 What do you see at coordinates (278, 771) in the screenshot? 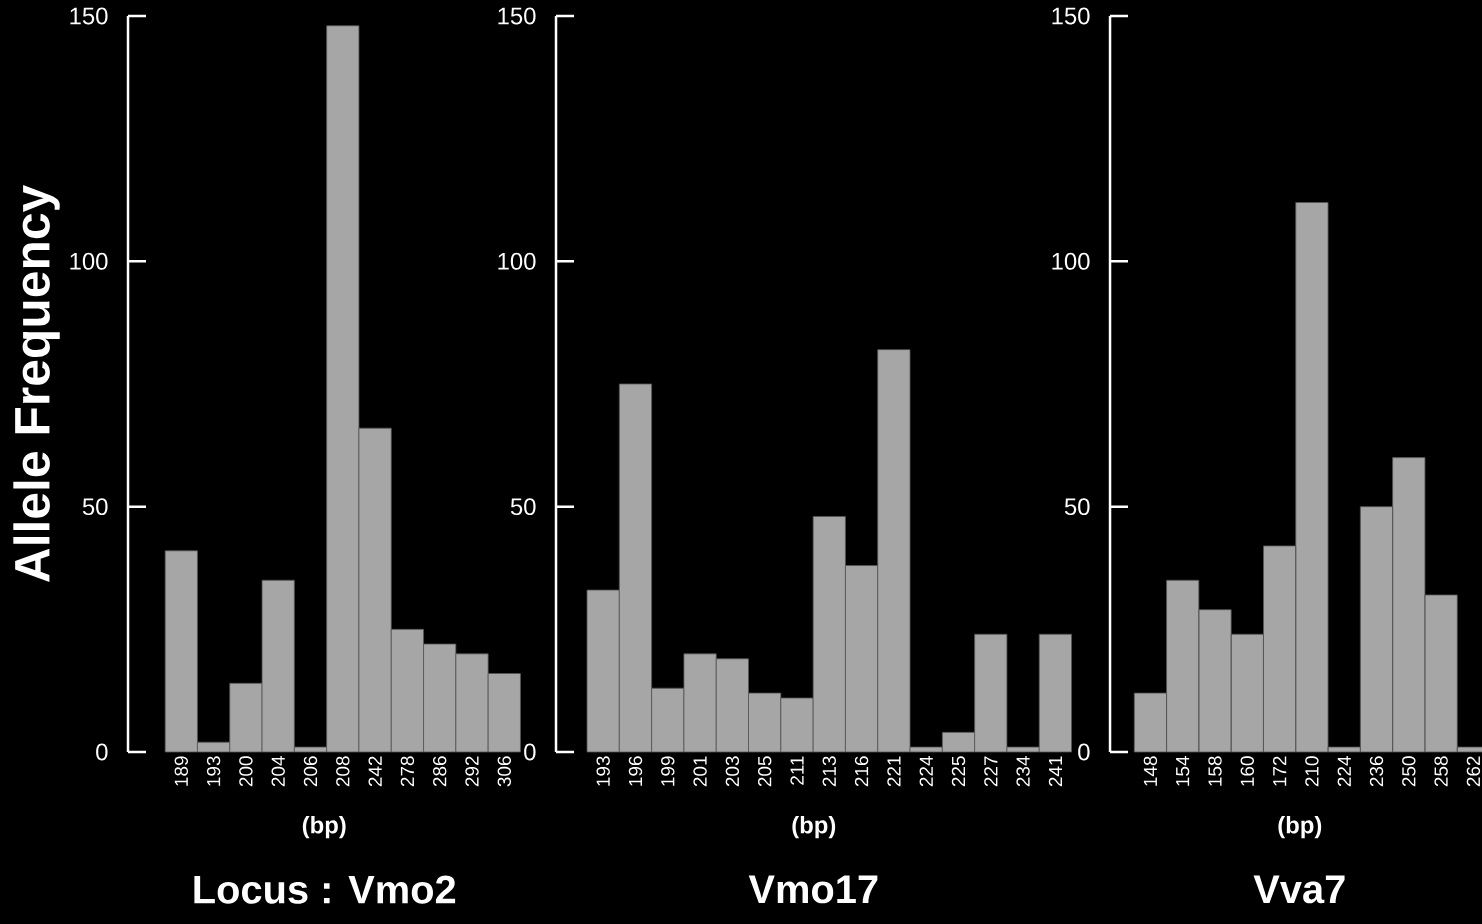
I see `x-tick-label: 204` at bounding box center [278, 771].